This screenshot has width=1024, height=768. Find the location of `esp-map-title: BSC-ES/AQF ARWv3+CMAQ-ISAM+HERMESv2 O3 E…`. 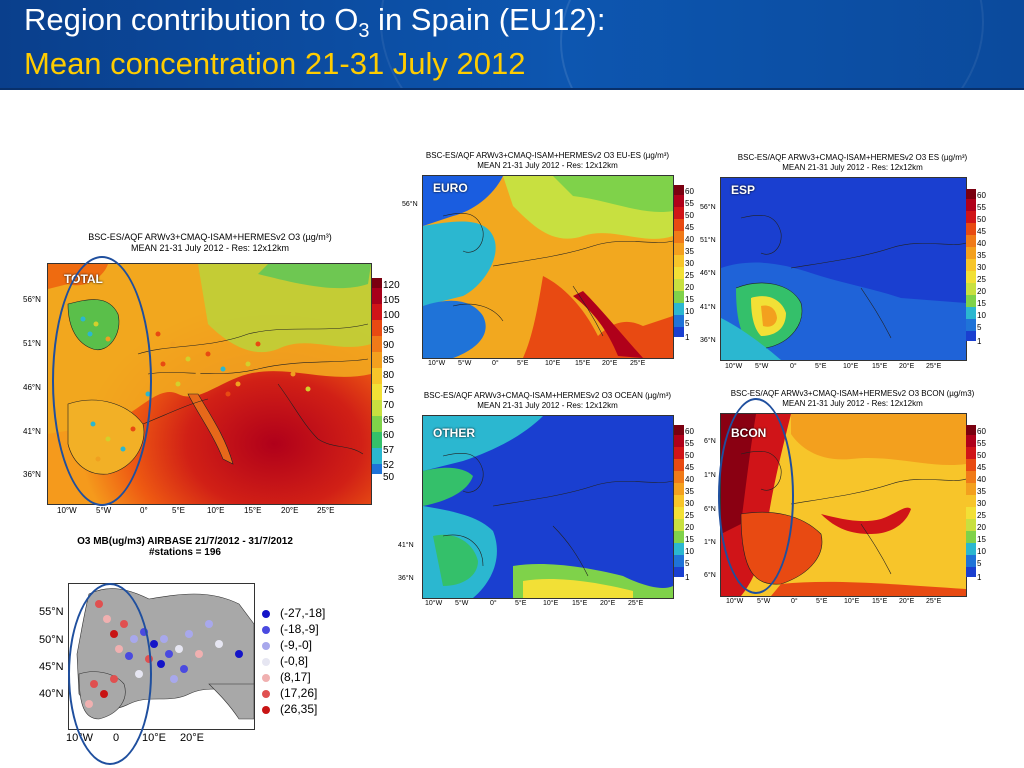

esp-map-title: BSC-ES/AQF ARWv3+CMAQ-ISAM+HERMESv2 O3 E… is located at coordinates (852, 162).